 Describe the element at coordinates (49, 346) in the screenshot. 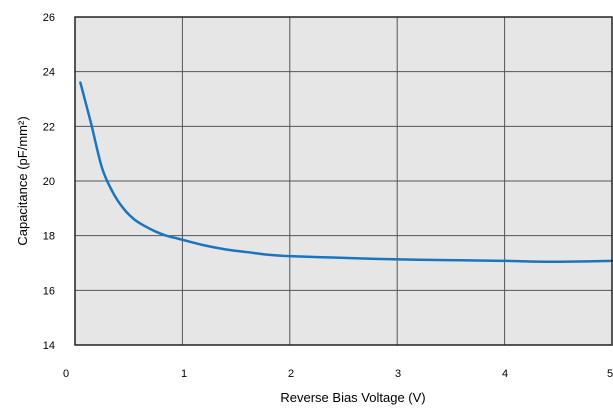

I see `y-tick-label: 14` at that location.